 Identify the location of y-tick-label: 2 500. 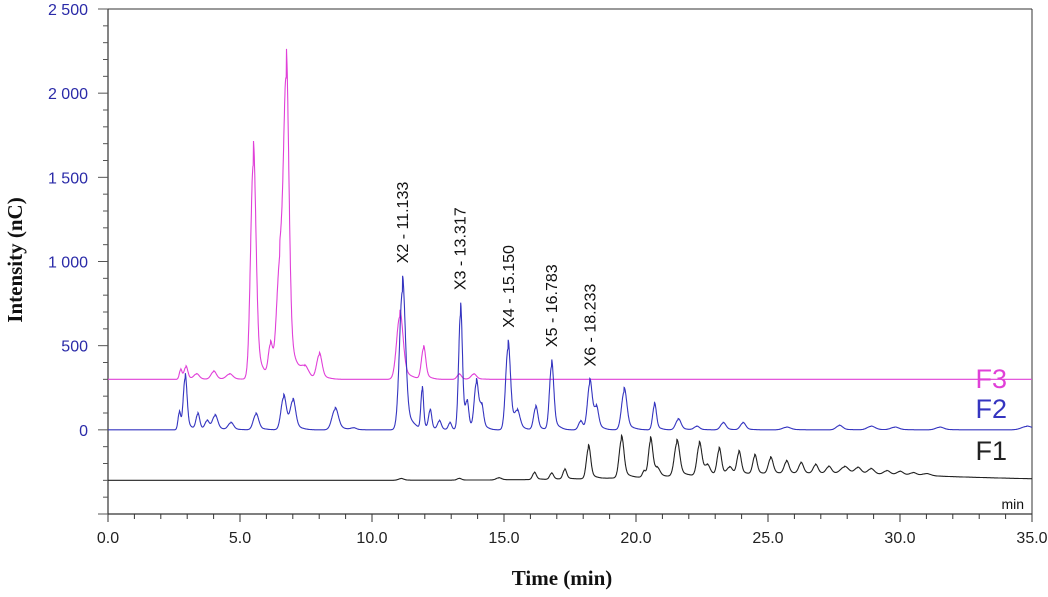
(68, 10).